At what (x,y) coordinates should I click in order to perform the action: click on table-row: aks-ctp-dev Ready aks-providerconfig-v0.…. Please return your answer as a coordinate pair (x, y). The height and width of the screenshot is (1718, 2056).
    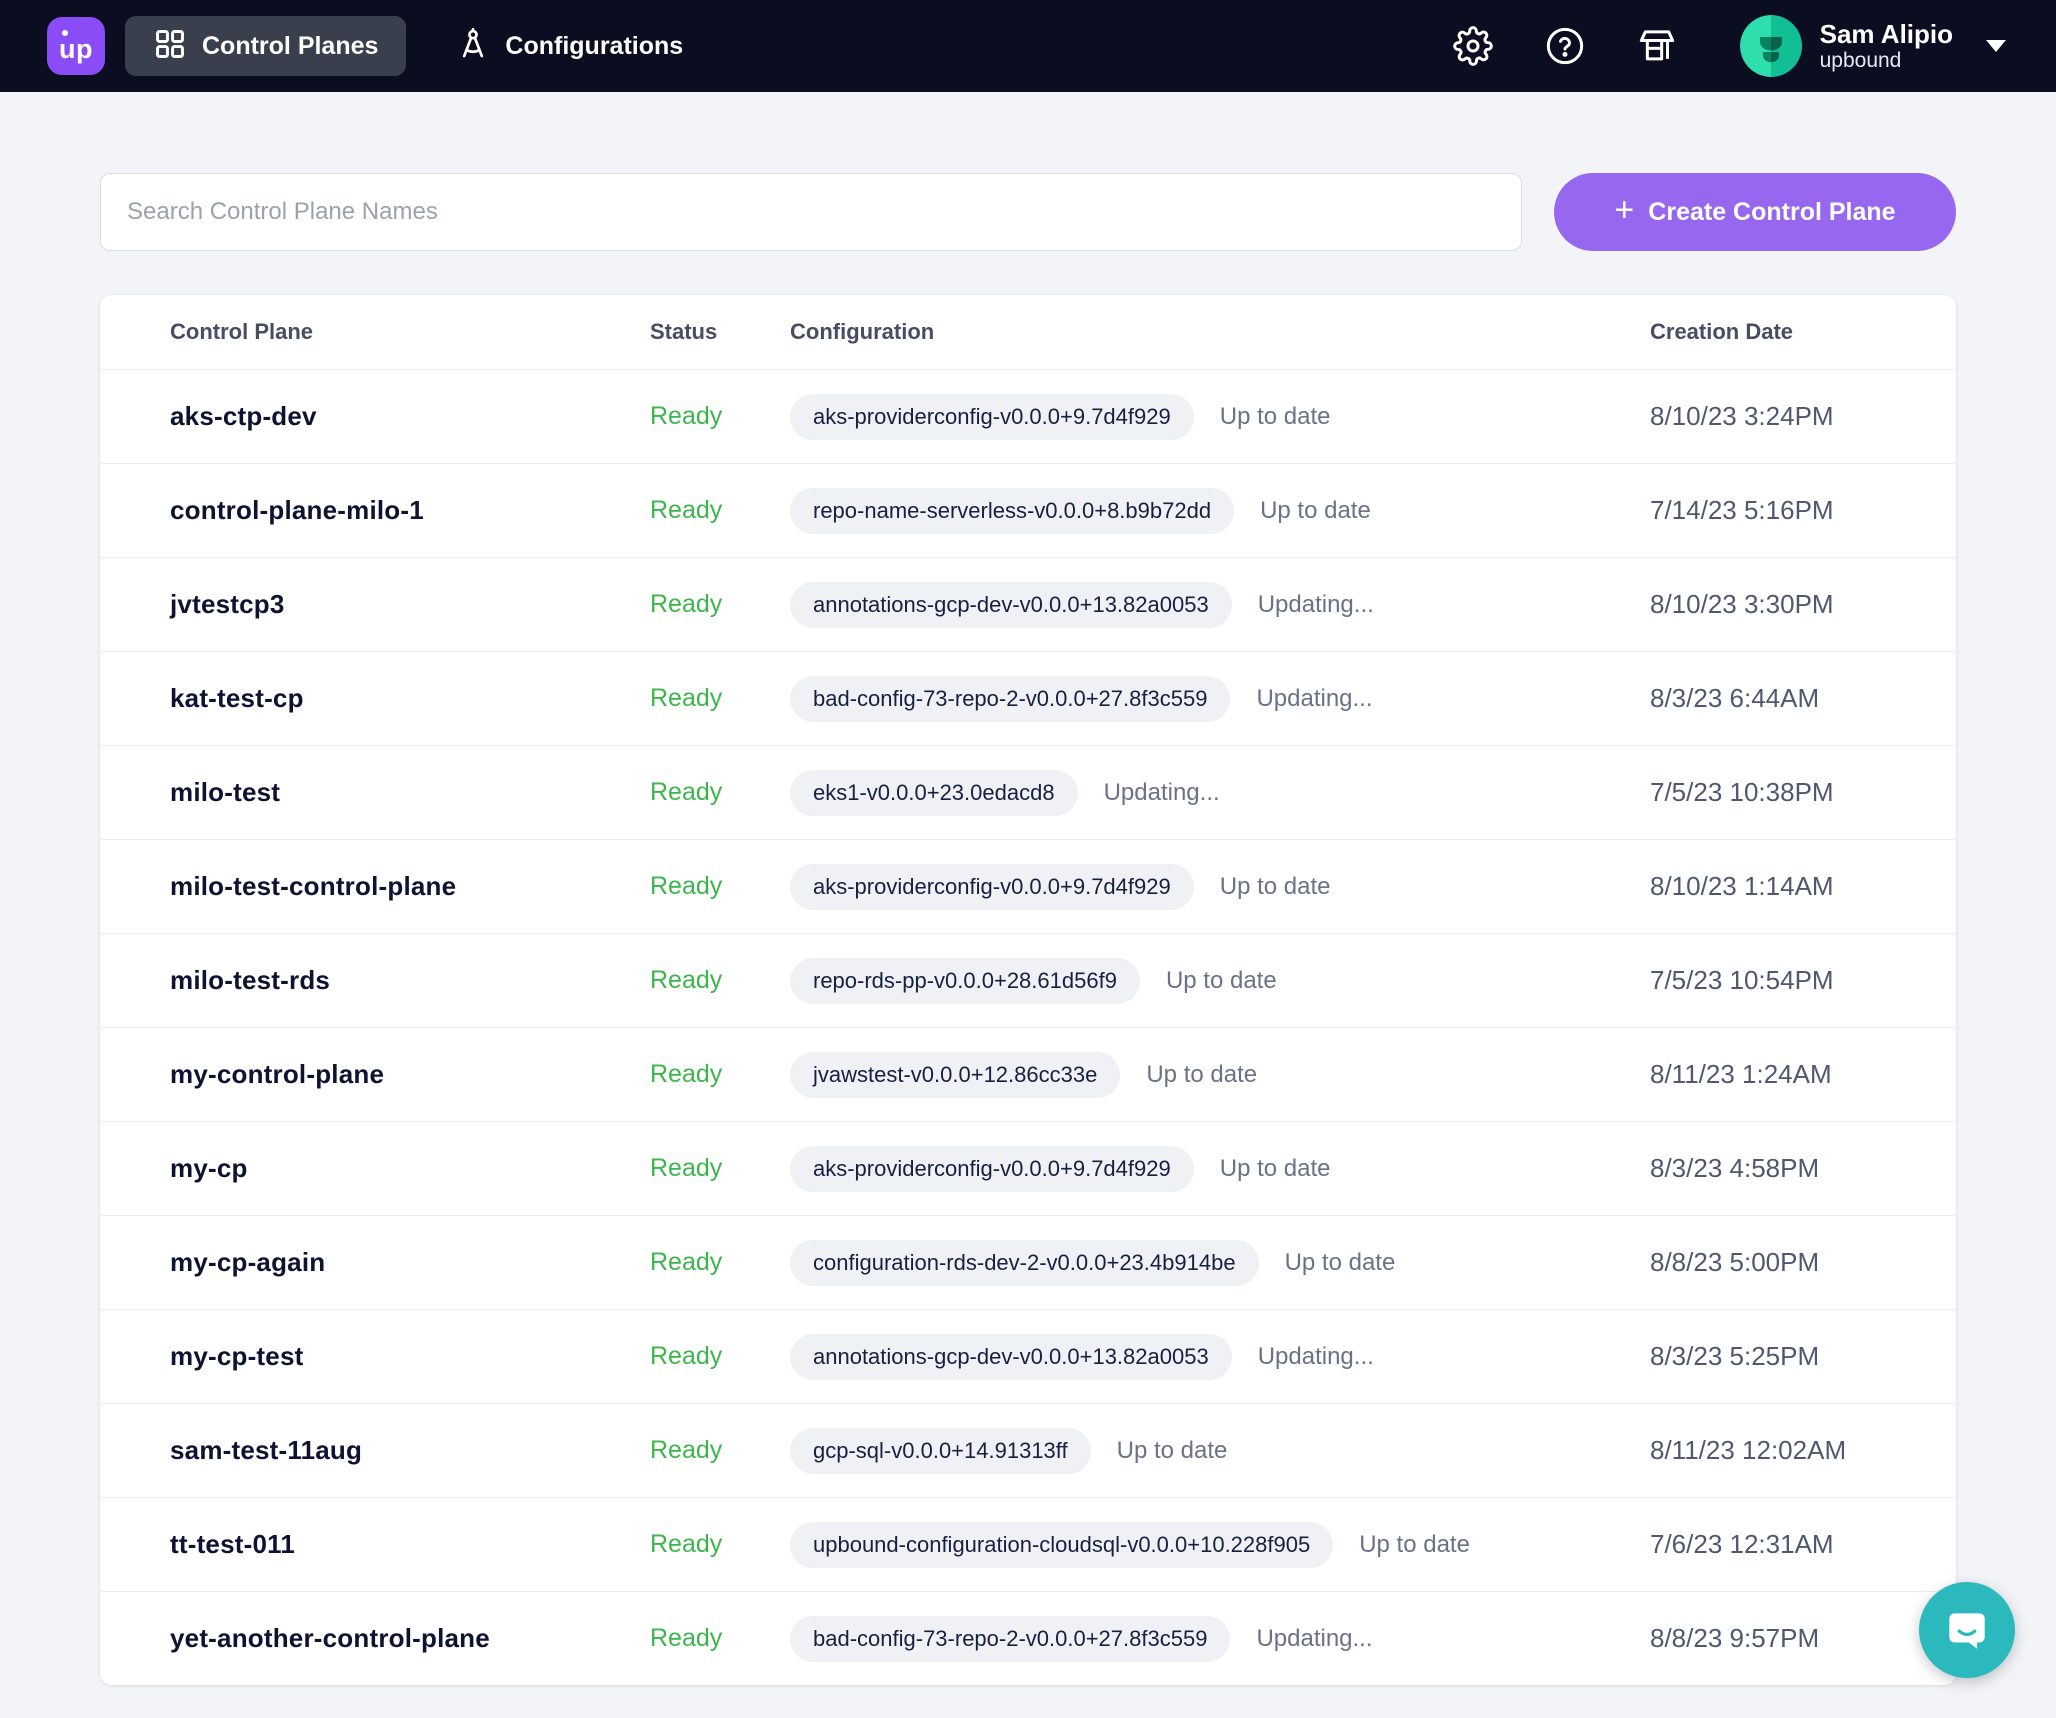
    Looking at the image, I should click on (1028, 416).